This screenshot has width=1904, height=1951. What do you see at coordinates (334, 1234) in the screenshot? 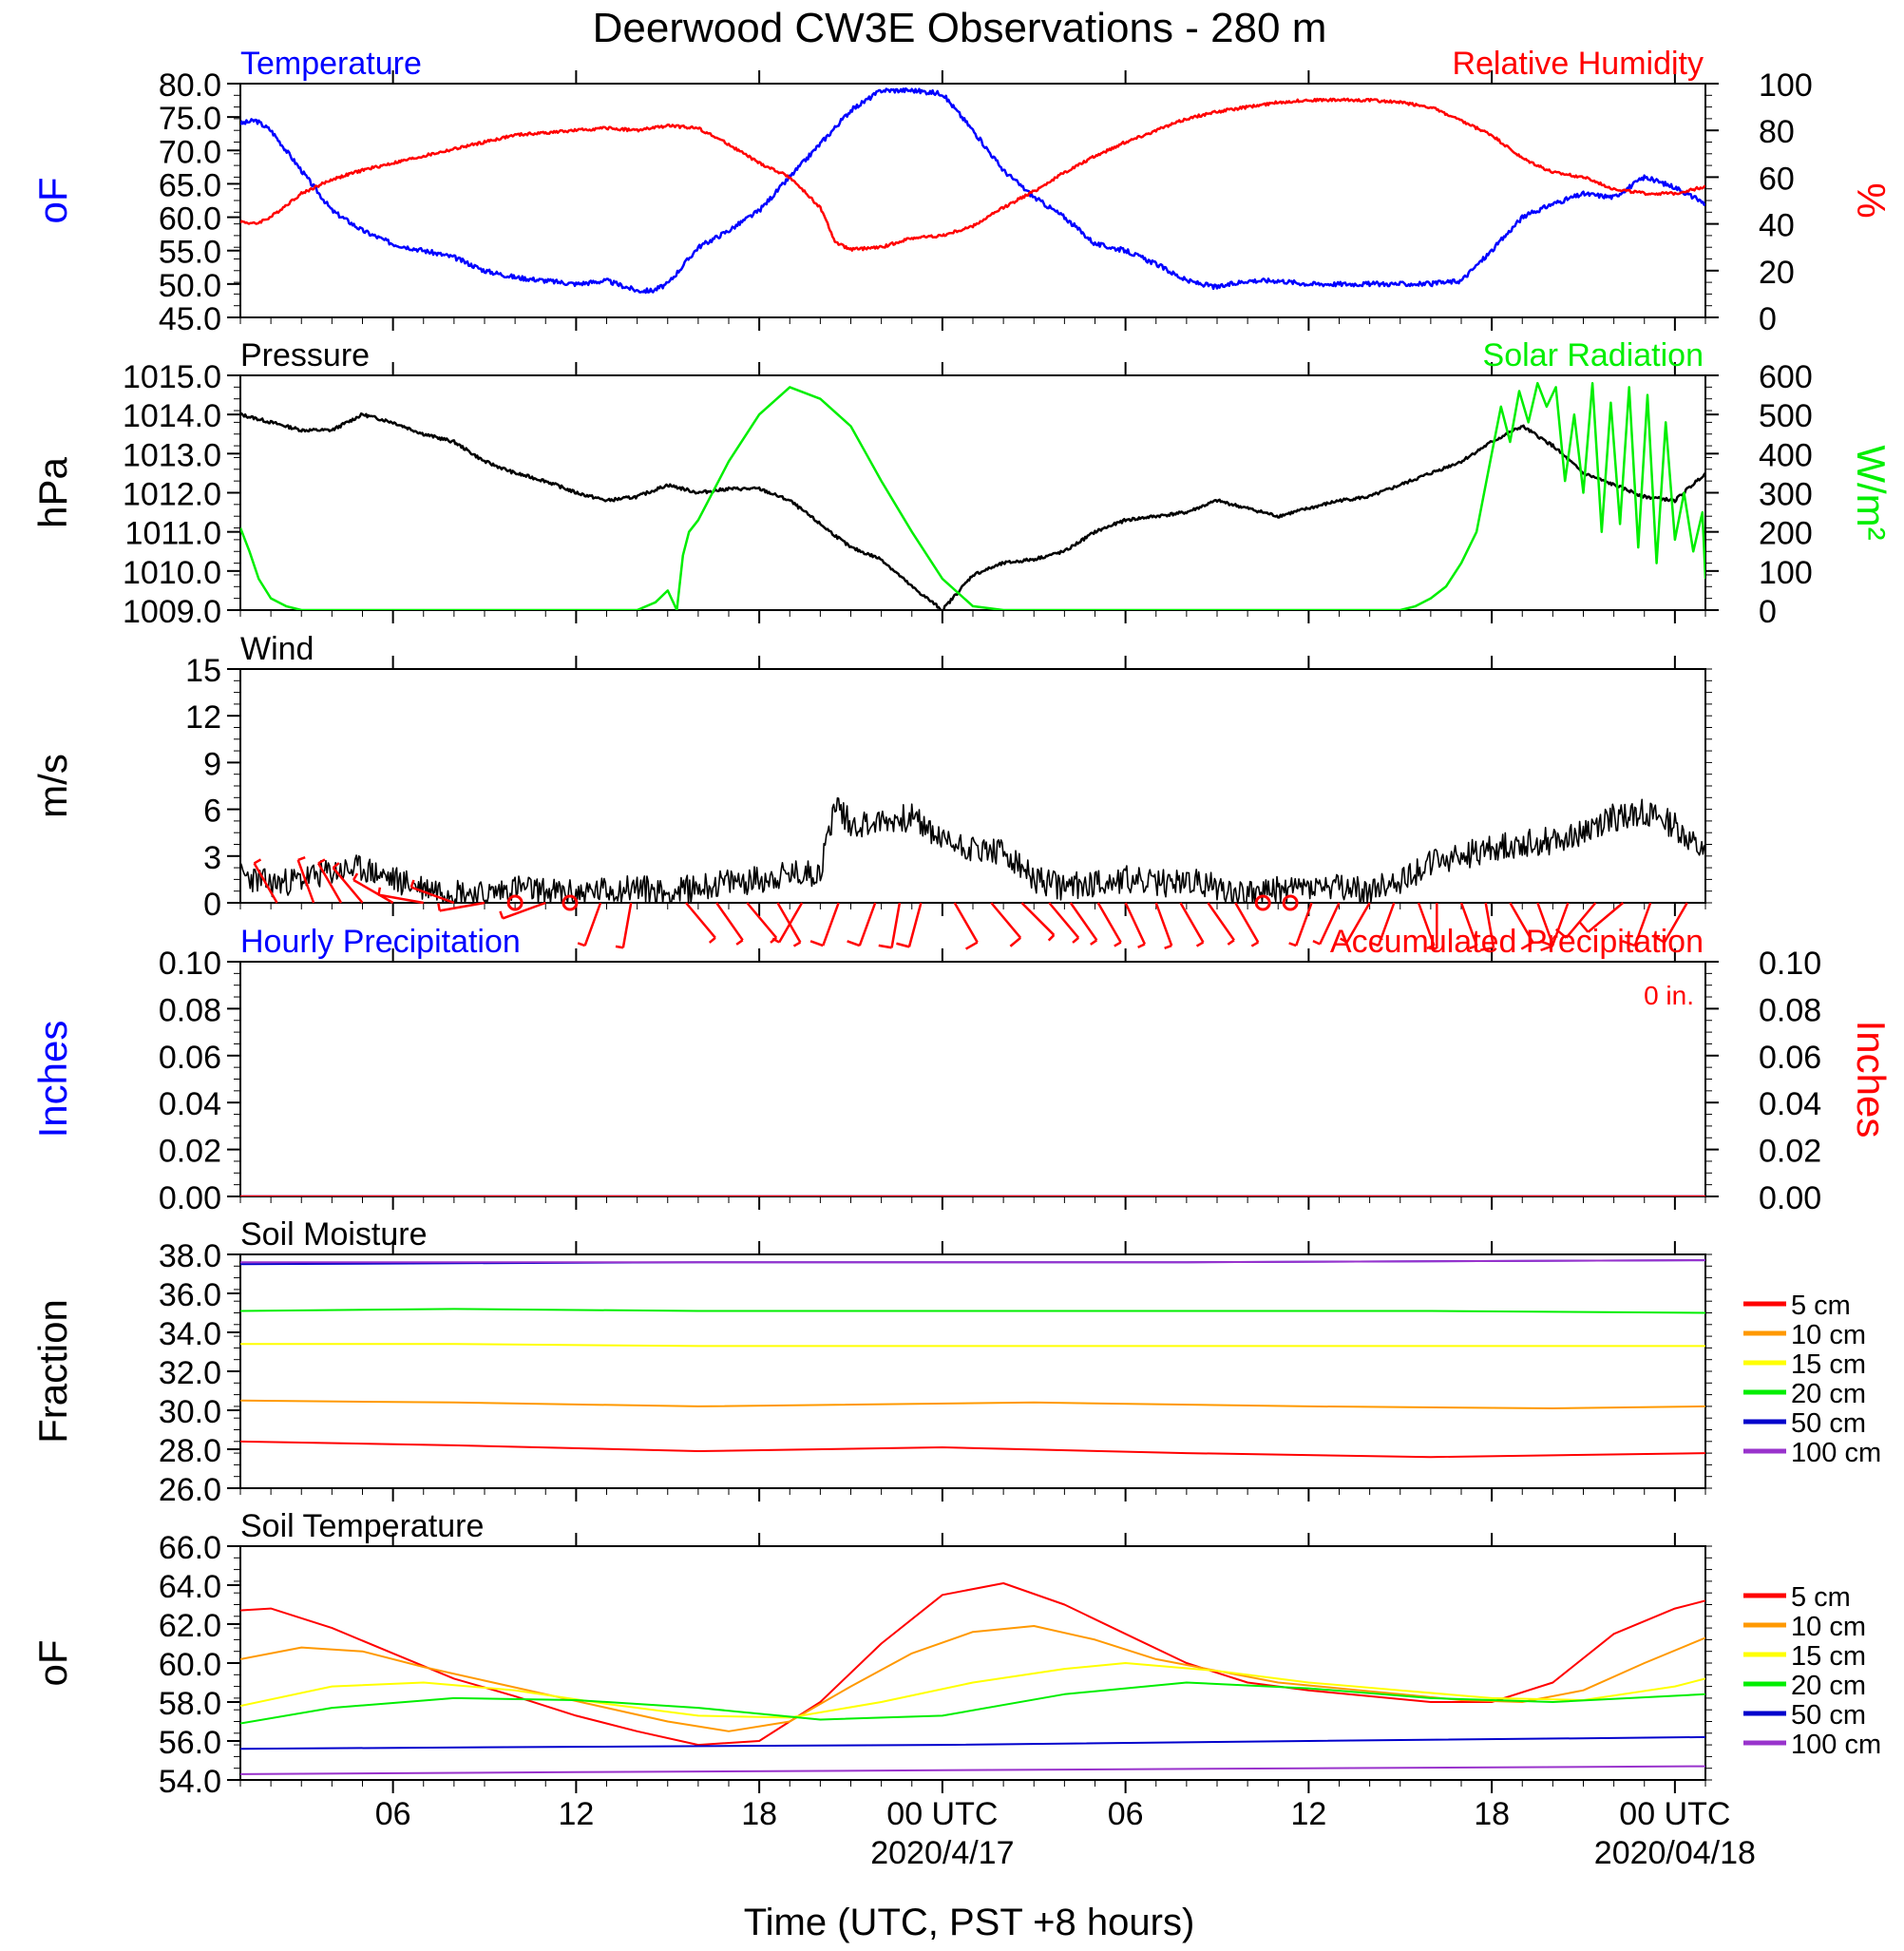
I see `panel-left-title: Soil Moisture` at bounding box center [334, 1234].